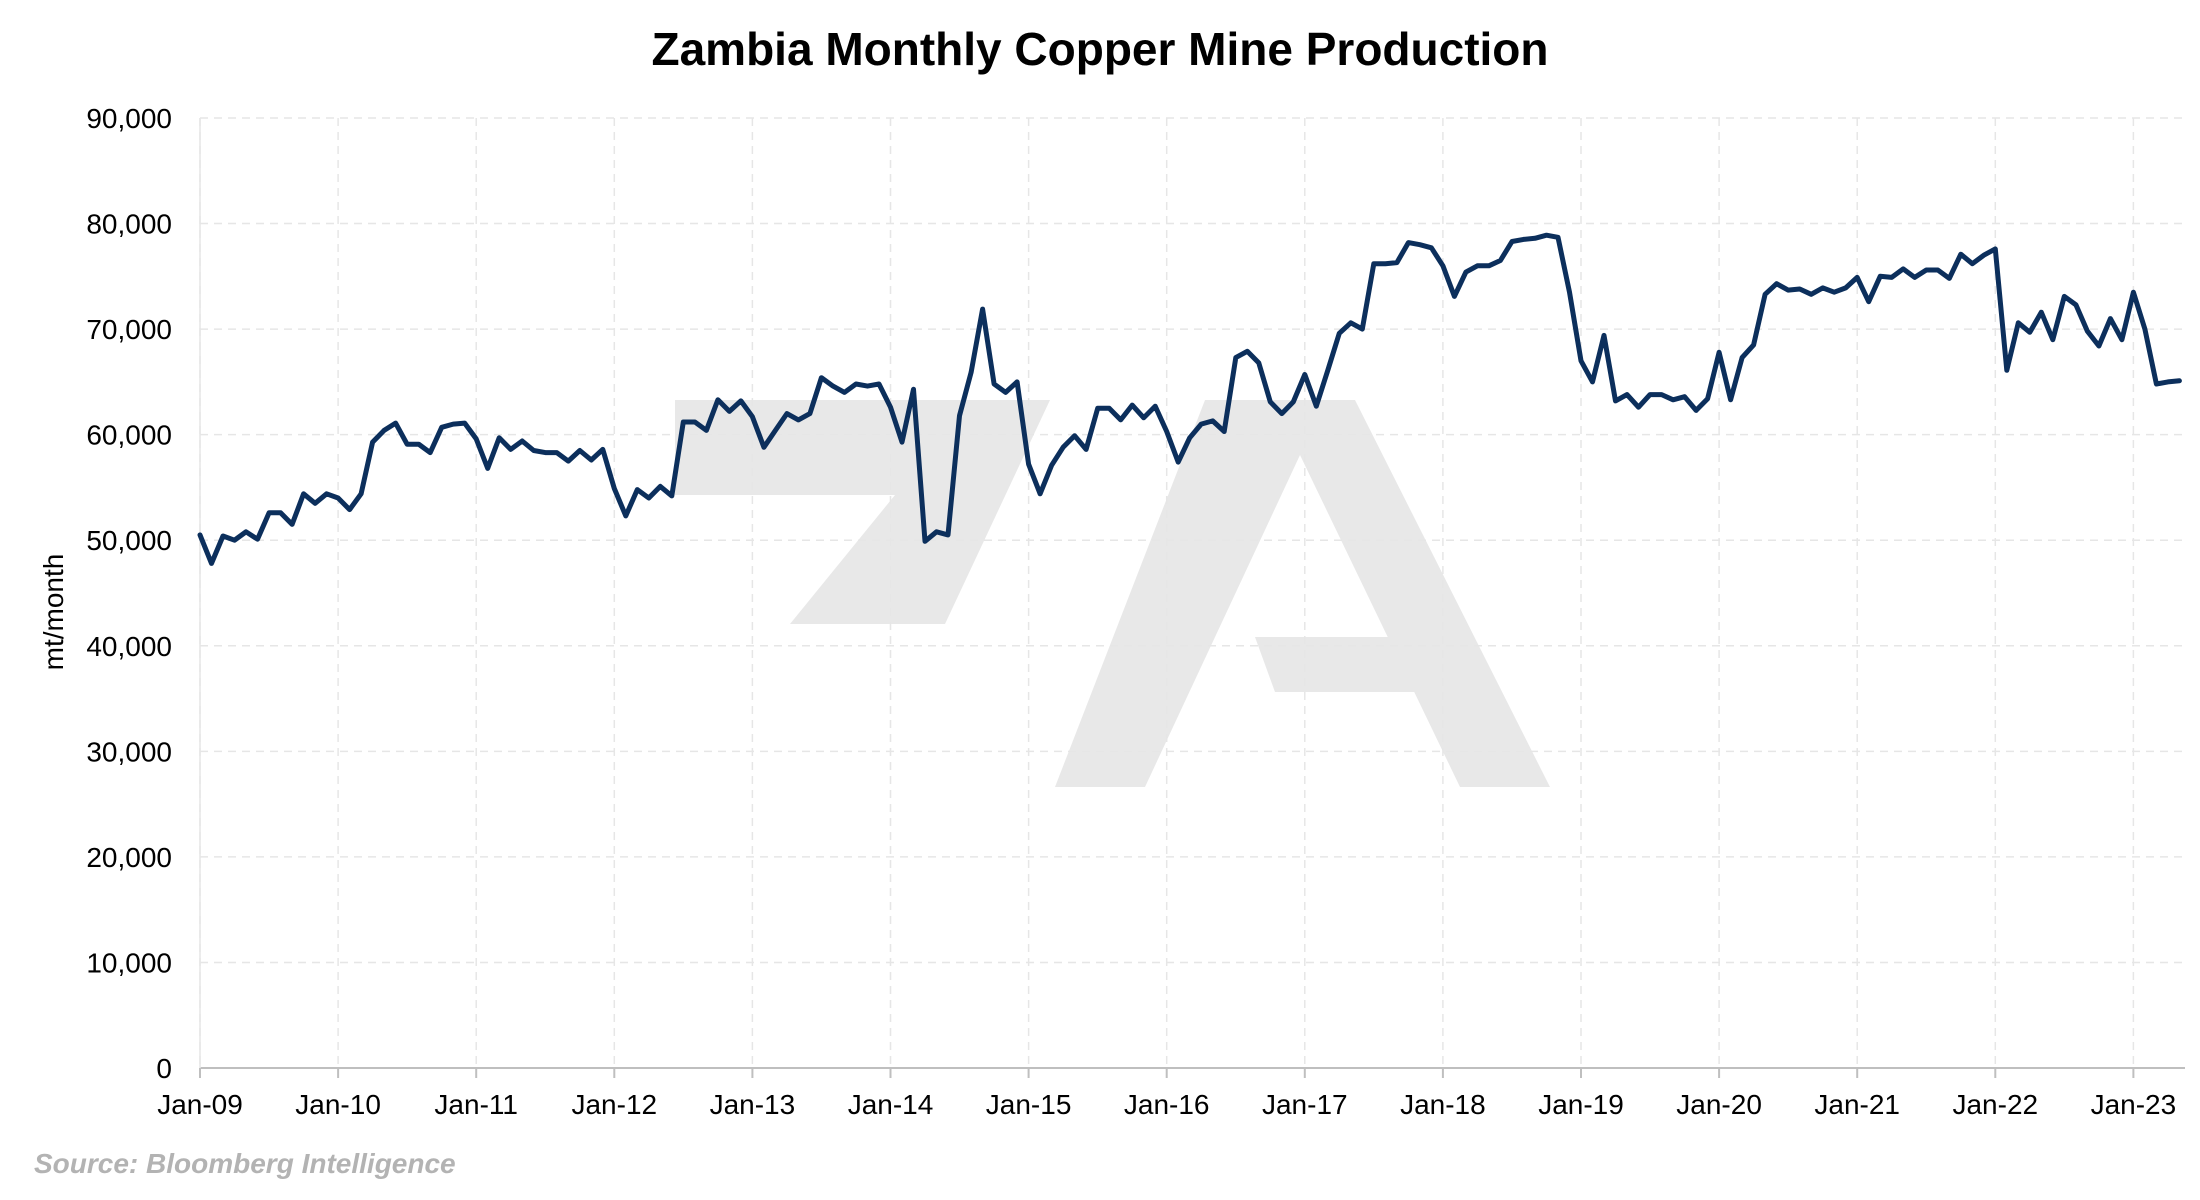  Describe the element at coordinates (245, 1163) in the screenshot. I see `source-note: Source: Bloomberg Intelligence` at that location.